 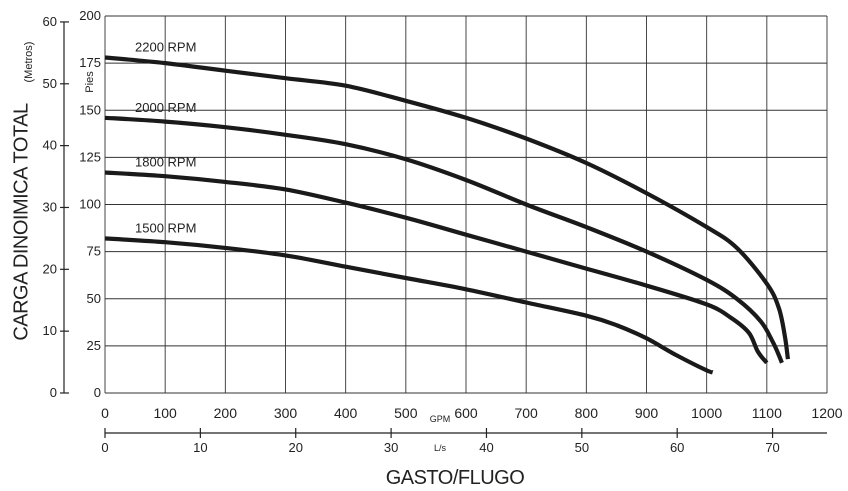 What do you see at coordinates (50, 145) in the screenshot?
I see `y-secondary-tick-label: 40` at bounding box center [50, 145].